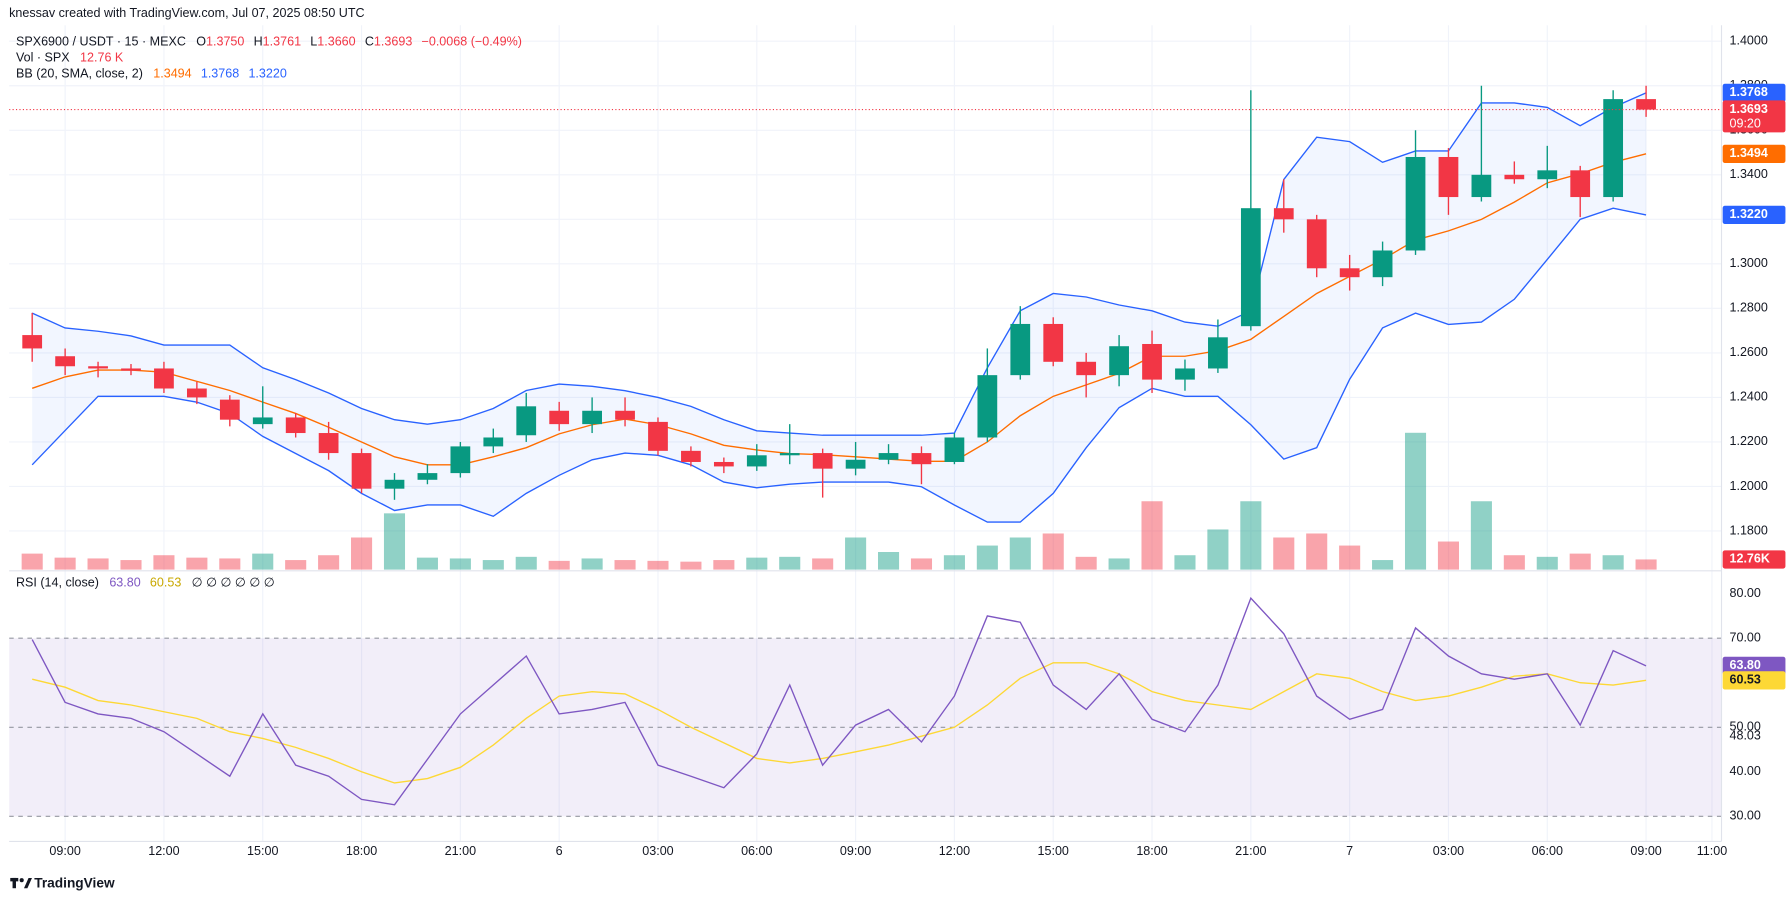 The width and height of the screenshot is (1790, 902). What do you see at coordinates (1744, 816) in the screenshot?
I see `rsi-tick-label: 30.00` at bounding box center [1744, 816].